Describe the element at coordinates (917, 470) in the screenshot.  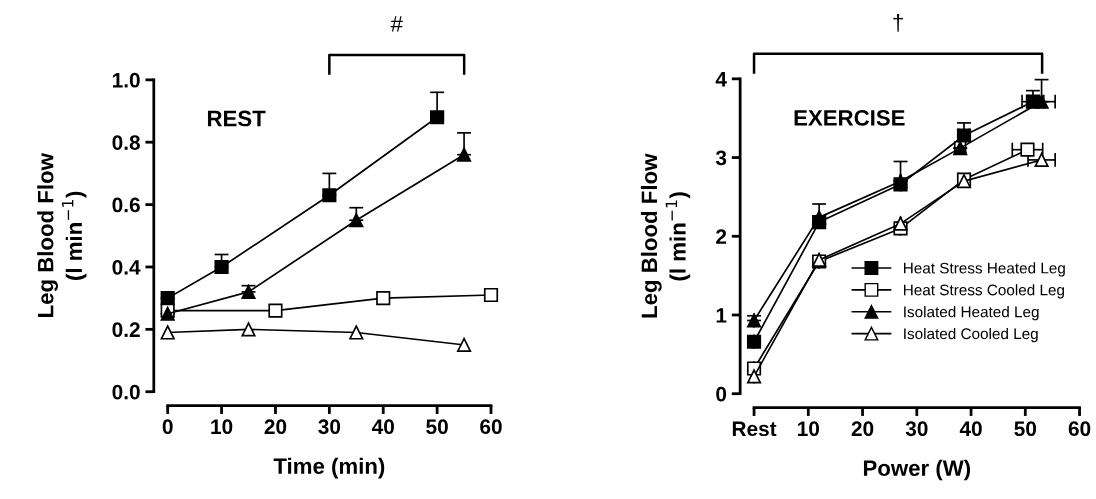
I see `x-axis-title: Power (W)` at that location.